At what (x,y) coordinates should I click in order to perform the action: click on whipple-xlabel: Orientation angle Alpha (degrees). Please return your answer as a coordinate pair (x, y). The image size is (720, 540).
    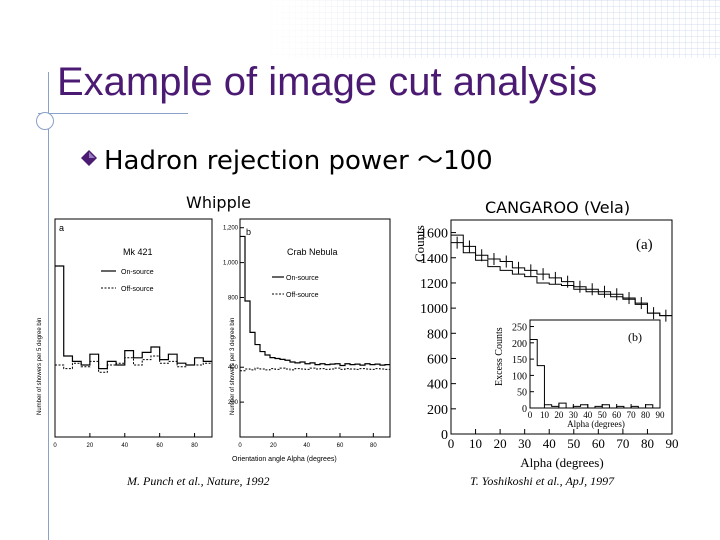
    Looking at the image, I should click on (284, 459).